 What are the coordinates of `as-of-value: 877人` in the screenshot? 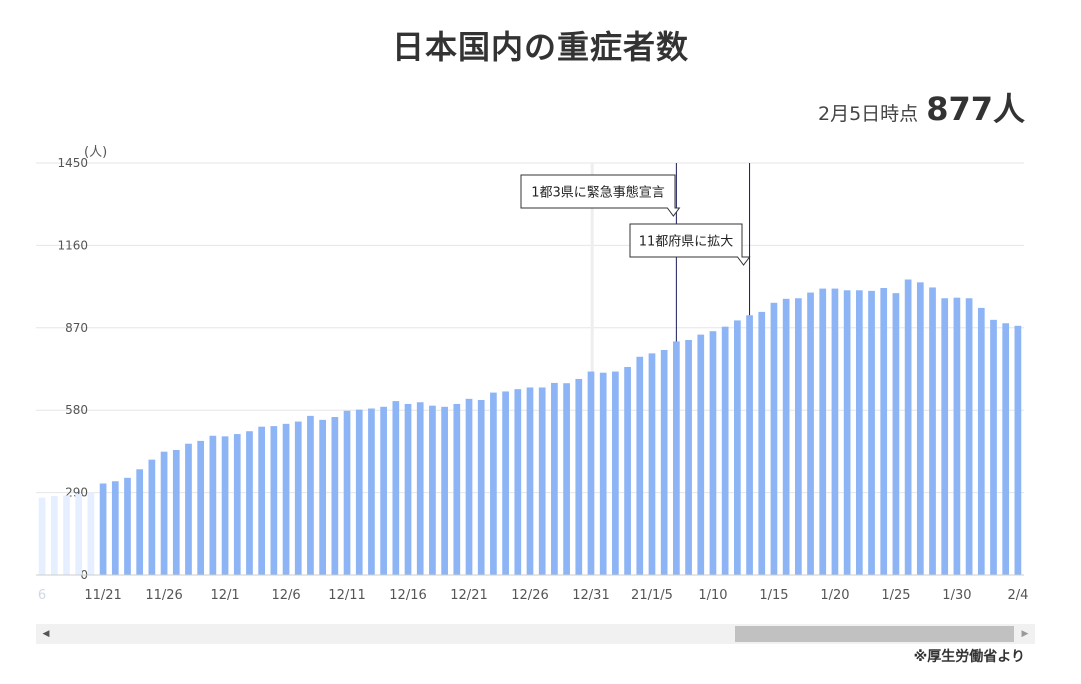 It's located at (975, 109).